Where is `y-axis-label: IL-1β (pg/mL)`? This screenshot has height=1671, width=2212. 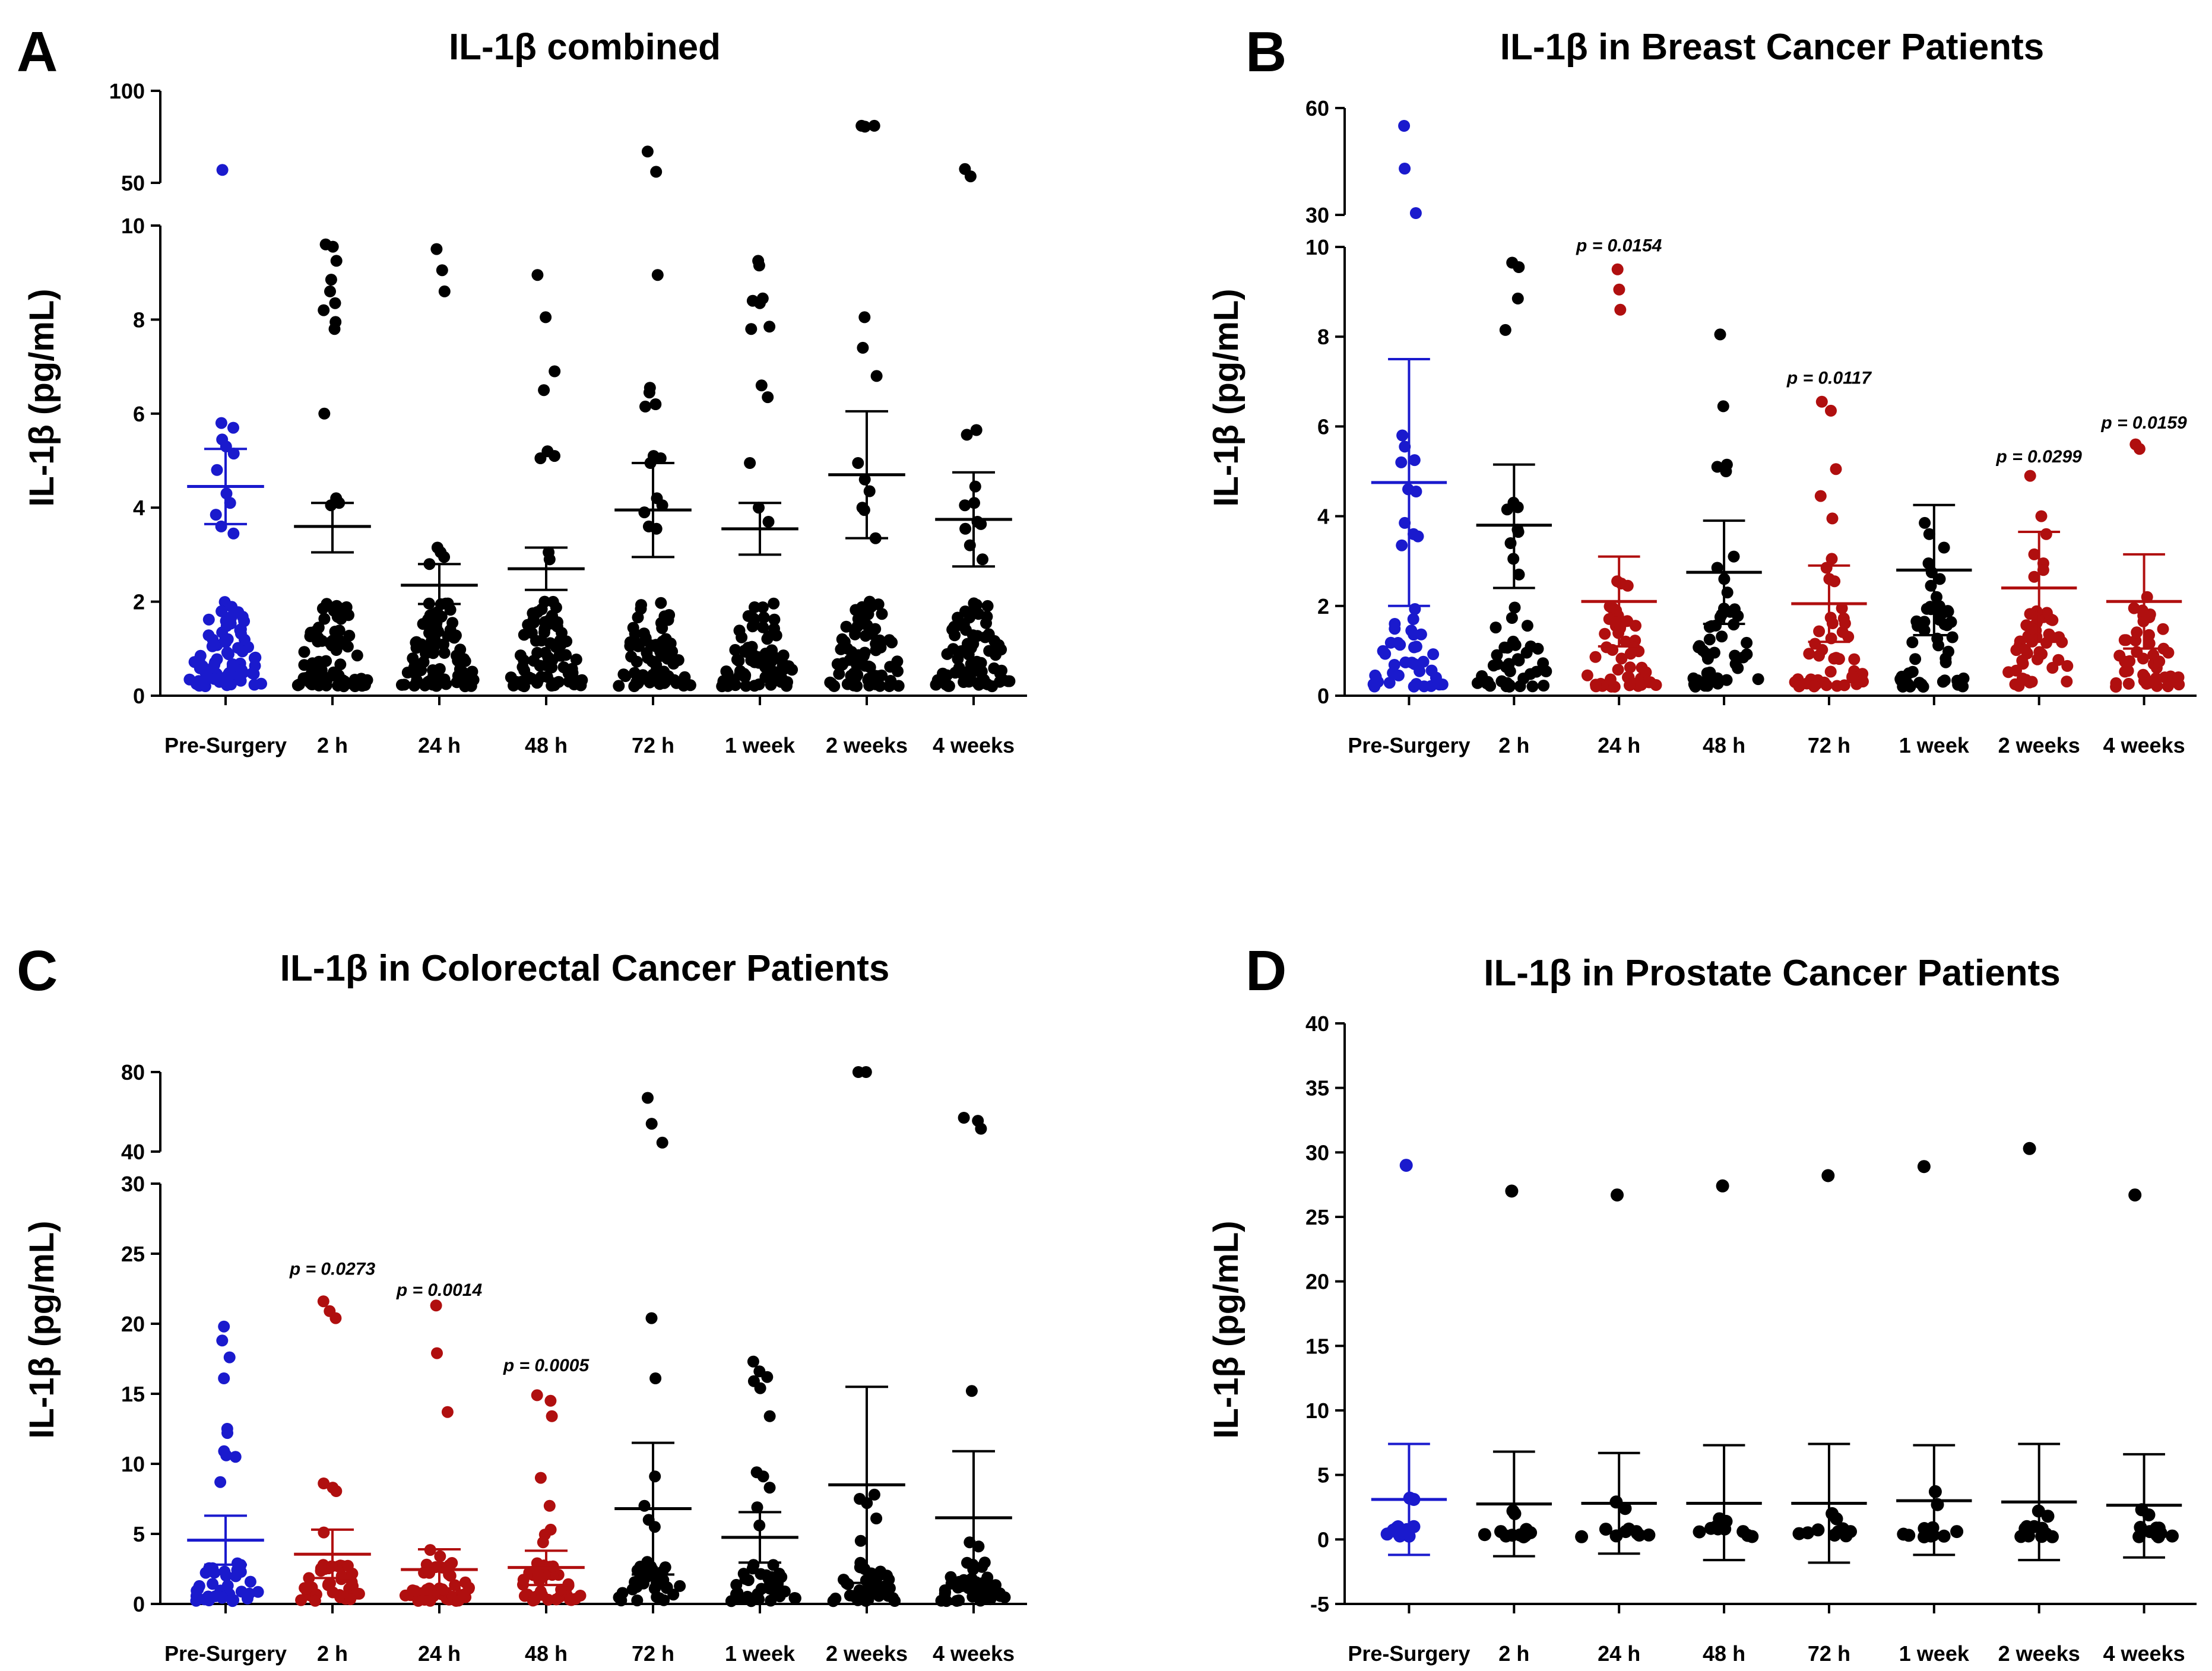
y-axis-label: IL-1β (pg/mL) is located at coordinates (1226, 397).